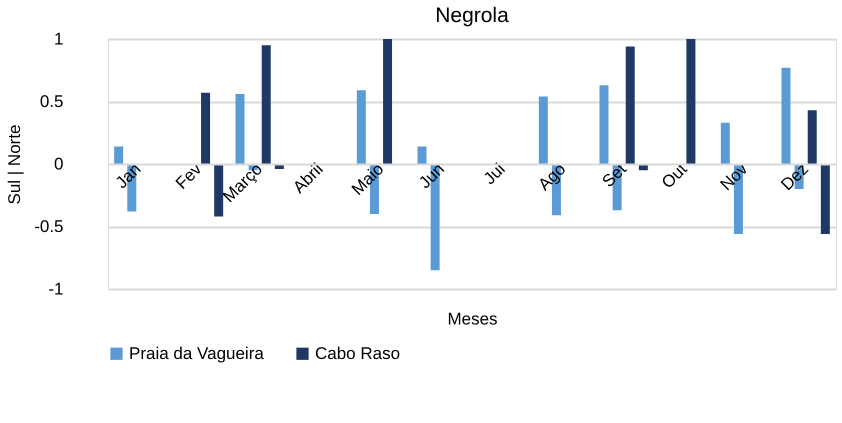  I want to click on x-tick-label: Jun, so click(431, 175).